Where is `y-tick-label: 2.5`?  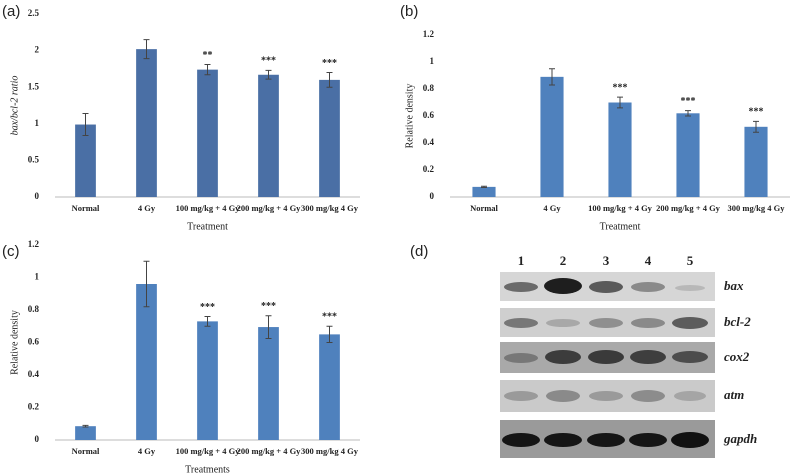
y-tick-label: 2.5 is located at coordinates (34, 13).